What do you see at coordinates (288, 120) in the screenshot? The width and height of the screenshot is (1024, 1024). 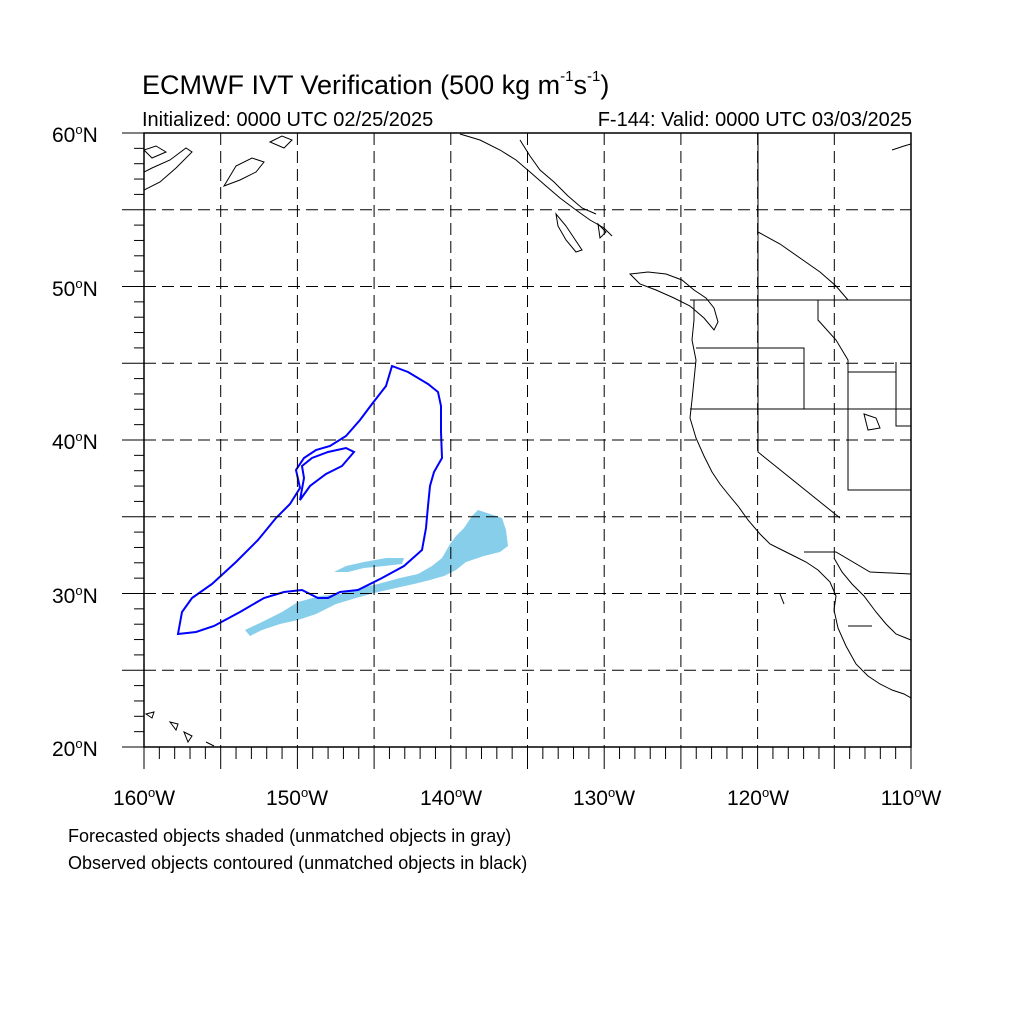 I see `initialized-time: Initialized: 0000 UTC 02/25/2025` at bounding box center [288, 120].